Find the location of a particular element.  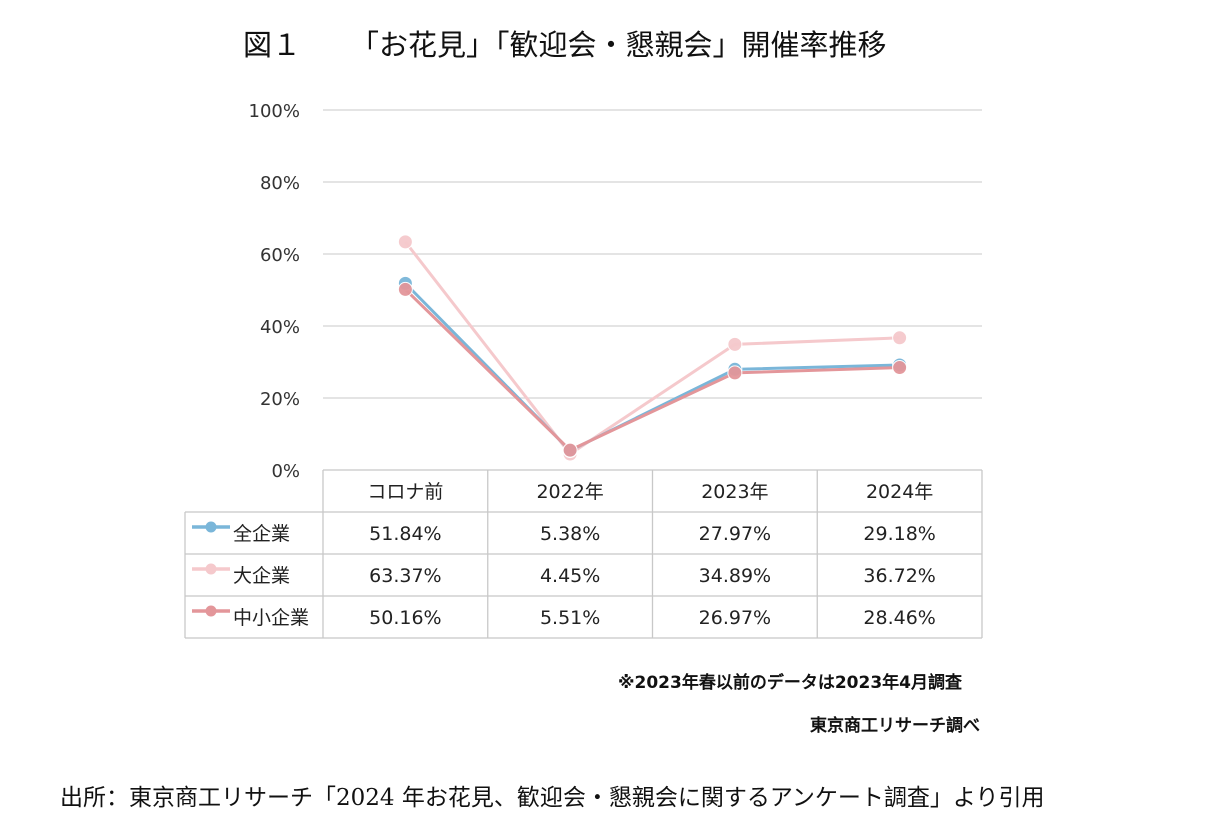

x-category-label: 2024年 is located at coordinates (899, 492).